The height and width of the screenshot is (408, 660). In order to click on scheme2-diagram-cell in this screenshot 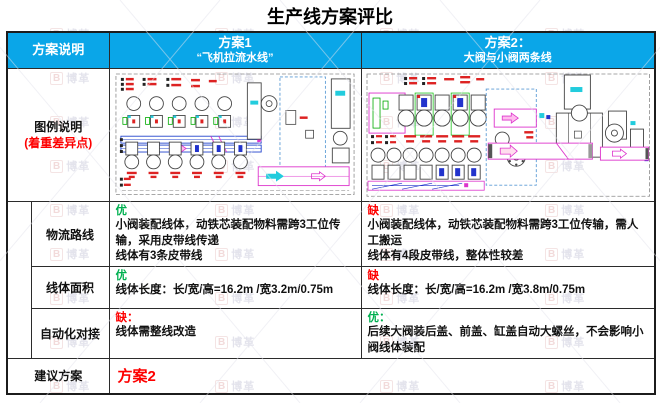, I will do `click(508, 135)`.